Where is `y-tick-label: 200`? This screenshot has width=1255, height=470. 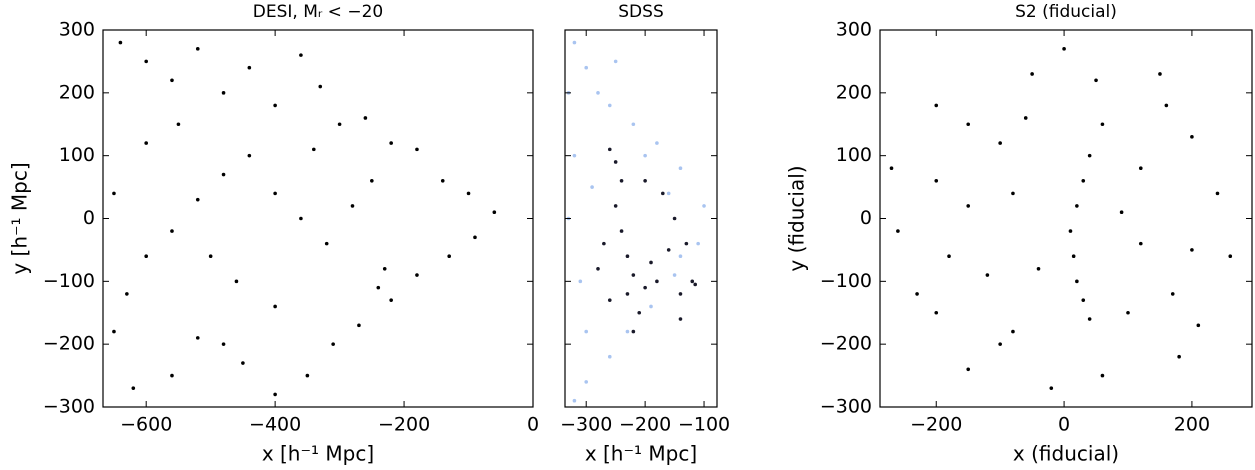
y-tick-label: 200 is located at coordinates (854, 92).